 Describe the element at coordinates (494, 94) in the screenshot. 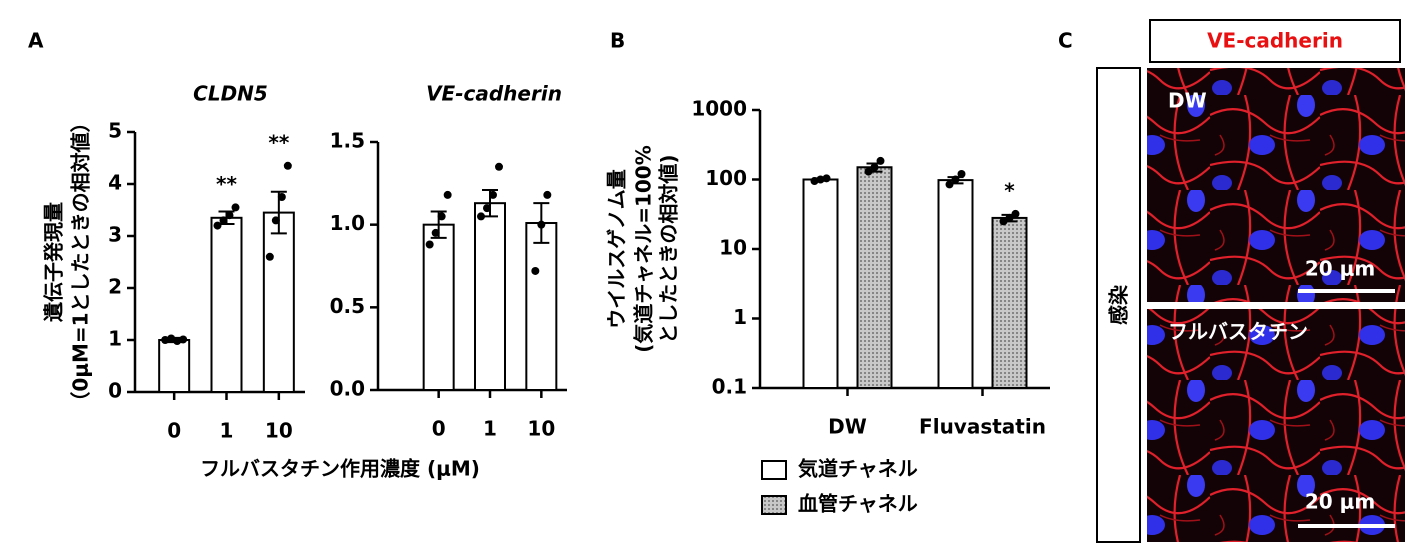

I see `chart-title: VE-cadherin` at that location.